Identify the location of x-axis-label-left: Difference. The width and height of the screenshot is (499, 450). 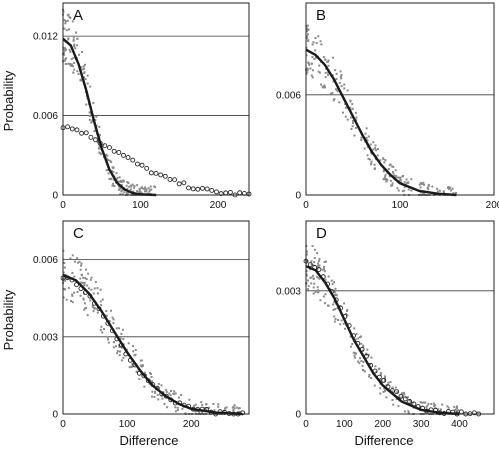
(148, 440).